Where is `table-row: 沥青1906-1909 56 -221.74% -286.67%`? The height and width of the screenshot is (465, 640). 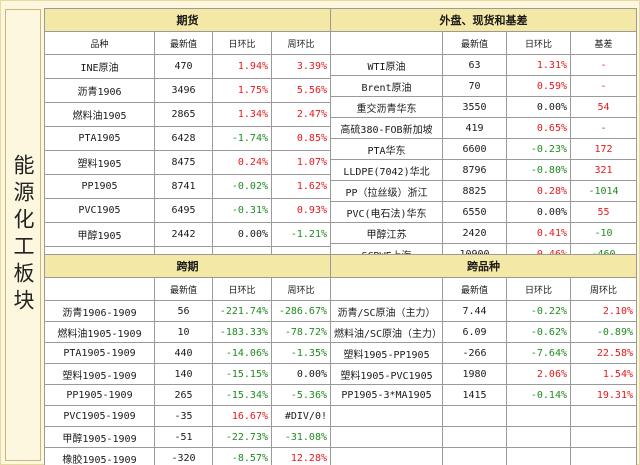
table-row: 沥青1906-1909 56 -221.74% -286.67% is located at coordinates (187, 311).